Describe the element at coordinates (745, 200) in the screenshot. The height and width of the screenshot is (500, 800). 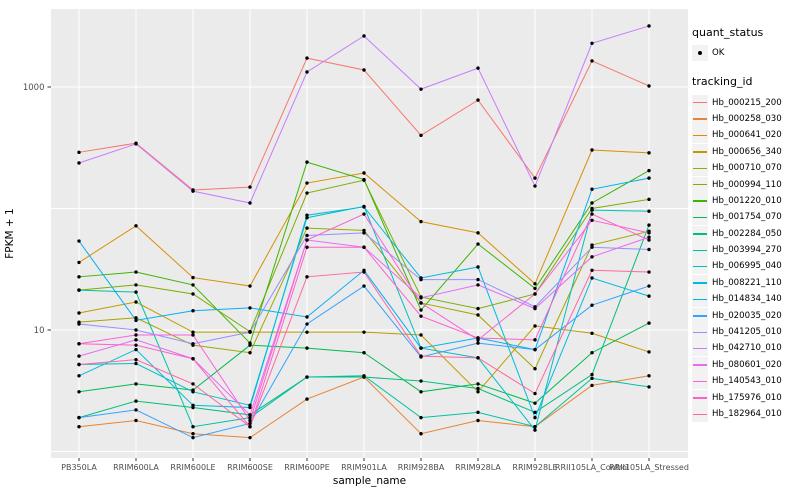
I see `legend-item: Hb_001220_010` at that location.